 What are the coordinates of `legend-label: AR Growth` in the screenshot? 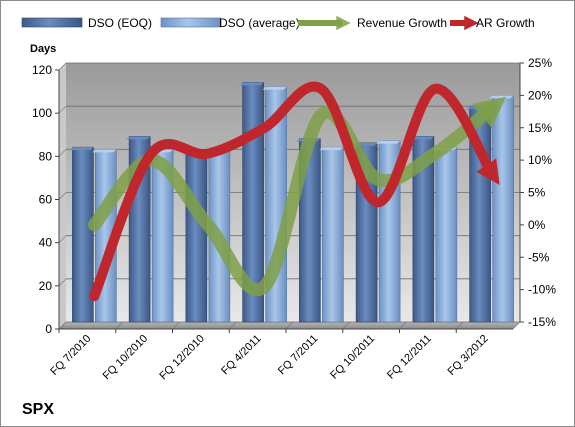 It's located at (505, 23).